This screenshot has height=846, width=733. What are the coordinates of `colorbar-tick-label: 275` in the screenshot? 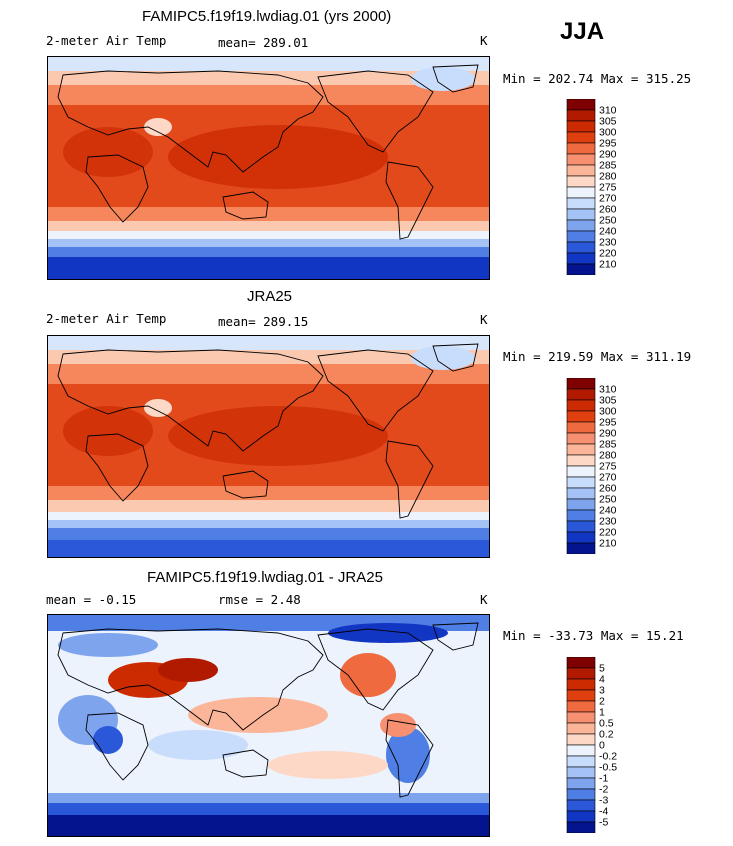 It's located at (608, 188).